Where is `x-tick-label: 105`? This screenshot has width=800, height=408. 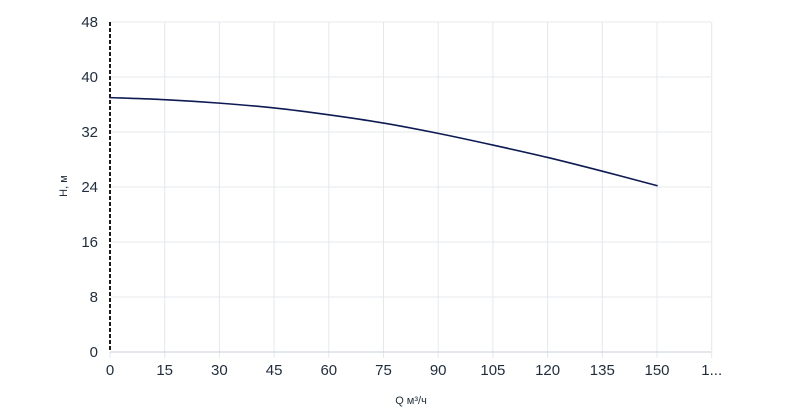
x-tick-label: 105 is located at coordinates (492, 370).